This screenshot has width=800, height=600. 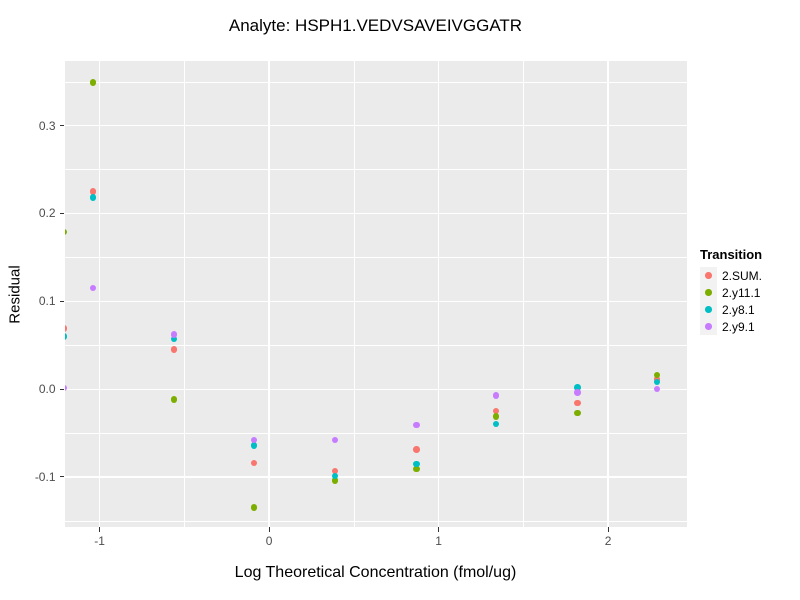 I want to click on legend-item: 2.y9.1, so click(x=731, y=326).